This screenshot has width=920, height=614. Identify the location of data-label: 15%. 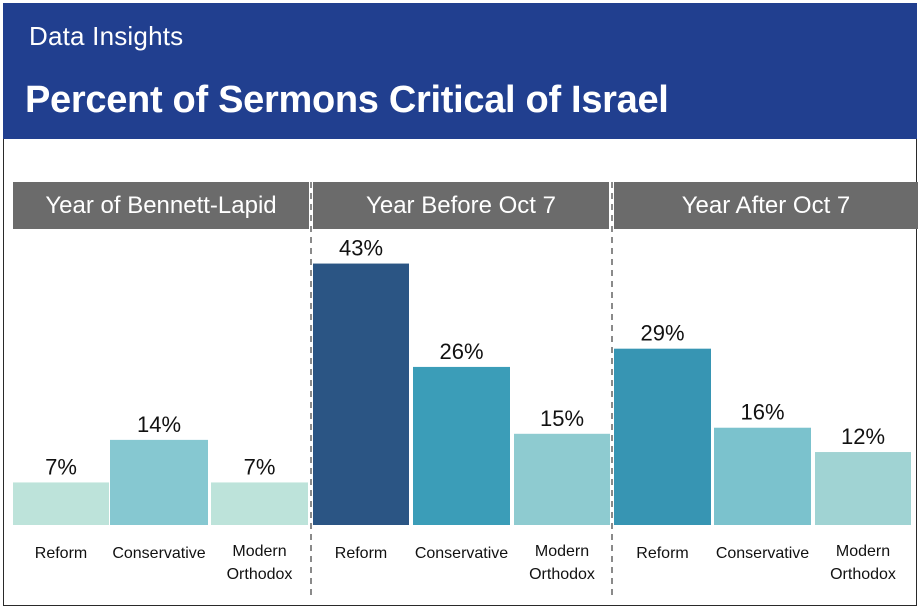
(562, 418).